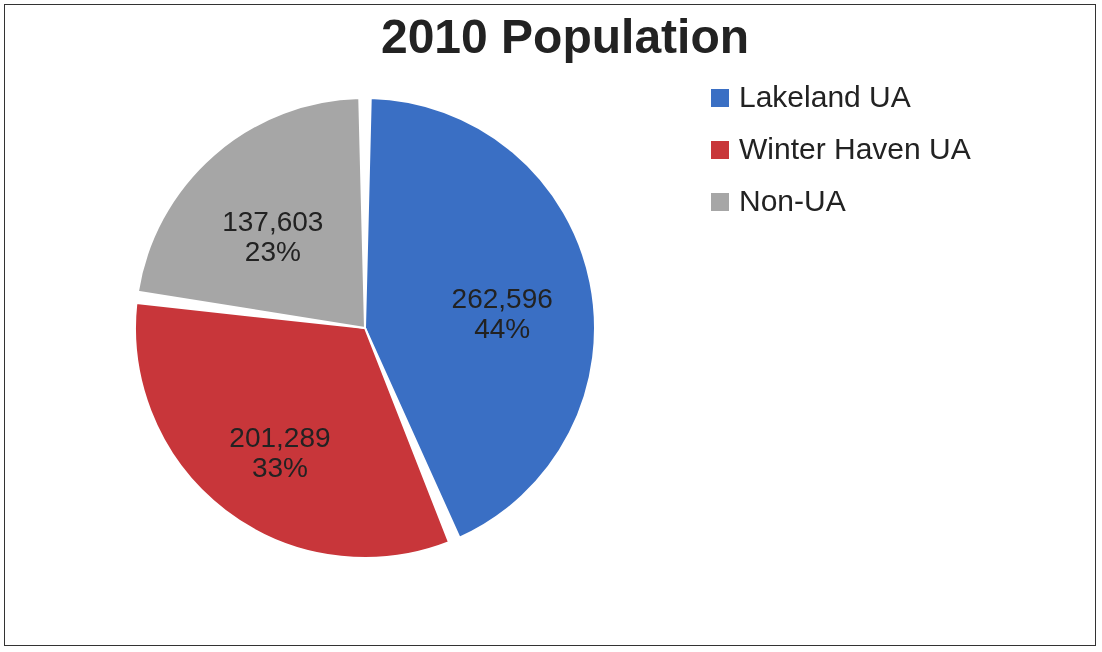 This screenshot has height=652, width=1102. What do you see at coordinates (792, 200) in the screenshot?
I see `legend-label: Non-UA` at bounding box center [792, 200].